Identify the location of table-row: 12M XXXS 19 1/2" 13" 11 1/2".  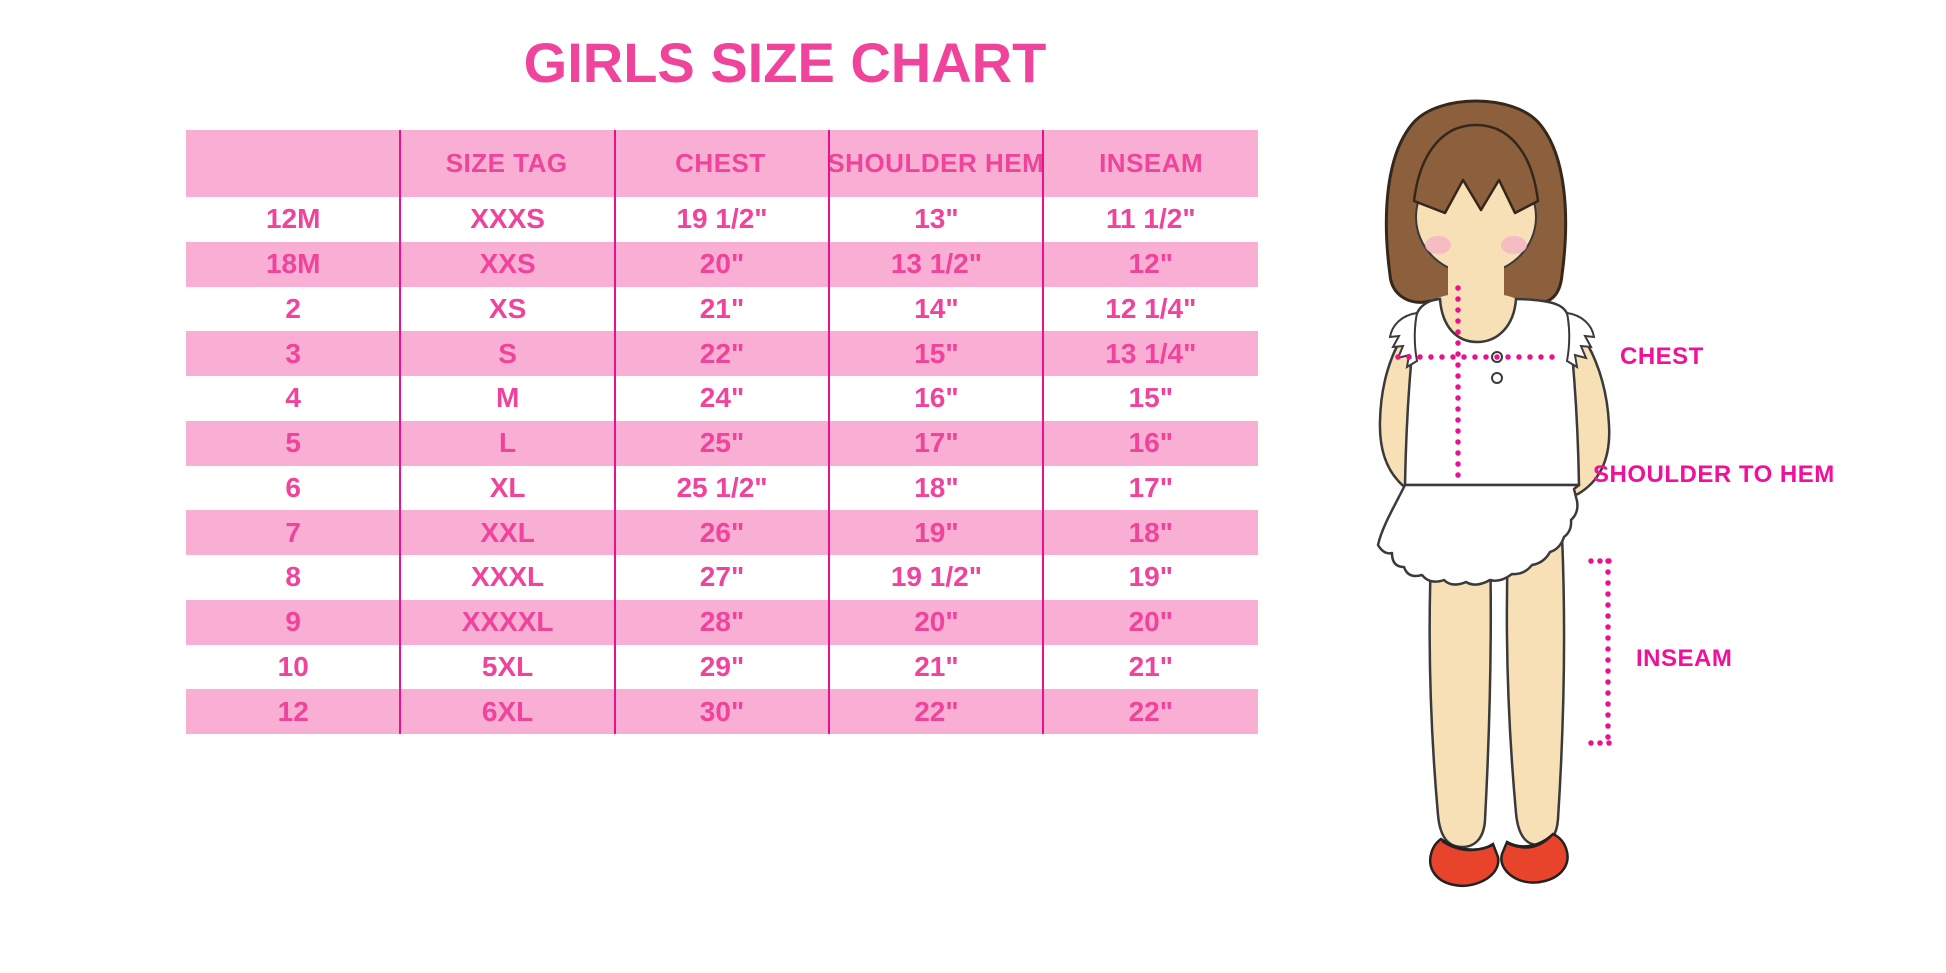
(722, 219).